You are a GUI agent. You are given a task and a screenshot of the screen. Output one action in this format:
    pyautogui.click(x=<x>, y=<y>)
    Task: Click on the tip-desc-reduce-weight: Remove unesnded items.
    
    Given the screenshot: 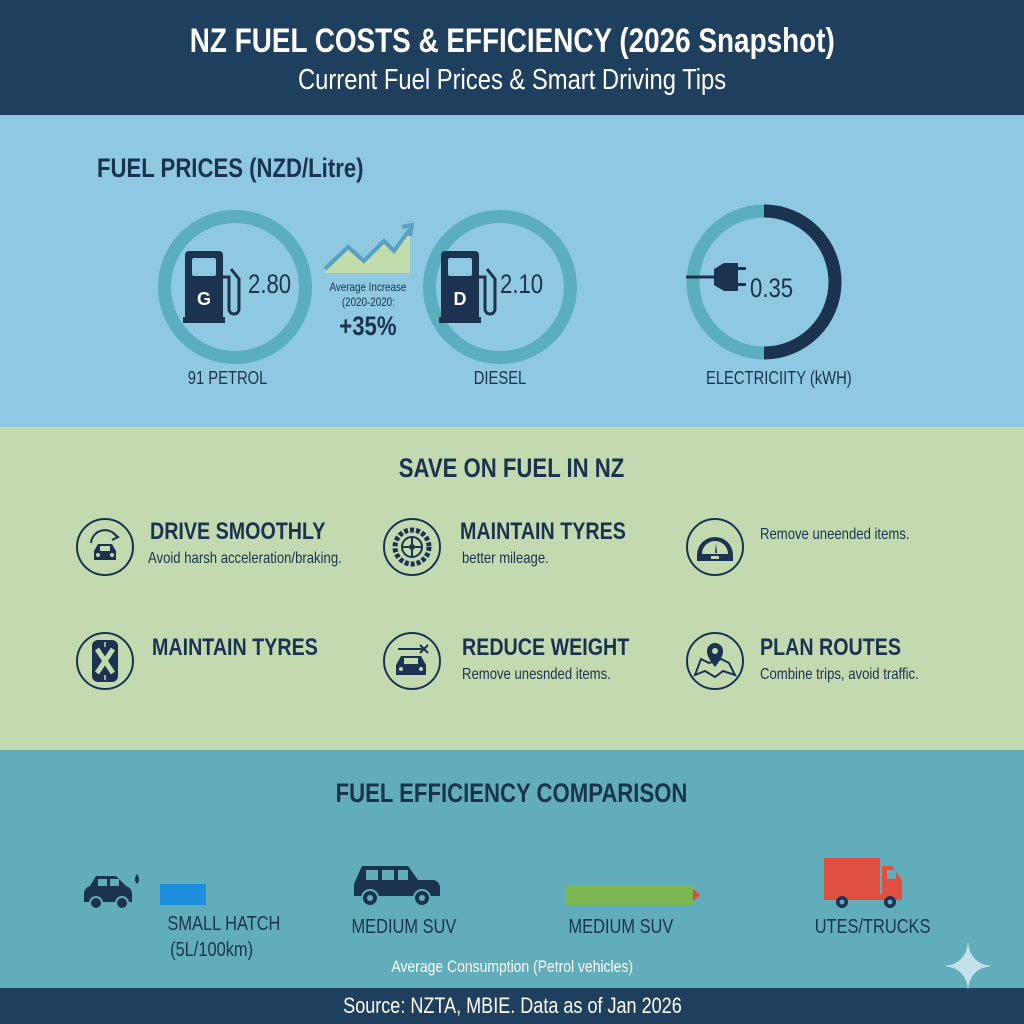 What is the action you would take?
    pyautogui.click(x=536, y=674)
    